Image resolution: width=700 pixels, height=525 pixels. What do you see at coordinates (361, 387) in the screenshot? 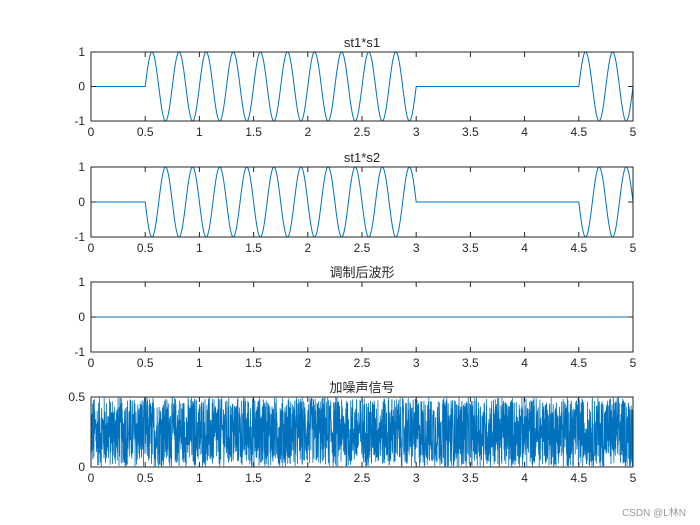
I see `subplot-title: 加噪声信号` at bounding box center [361, 387].